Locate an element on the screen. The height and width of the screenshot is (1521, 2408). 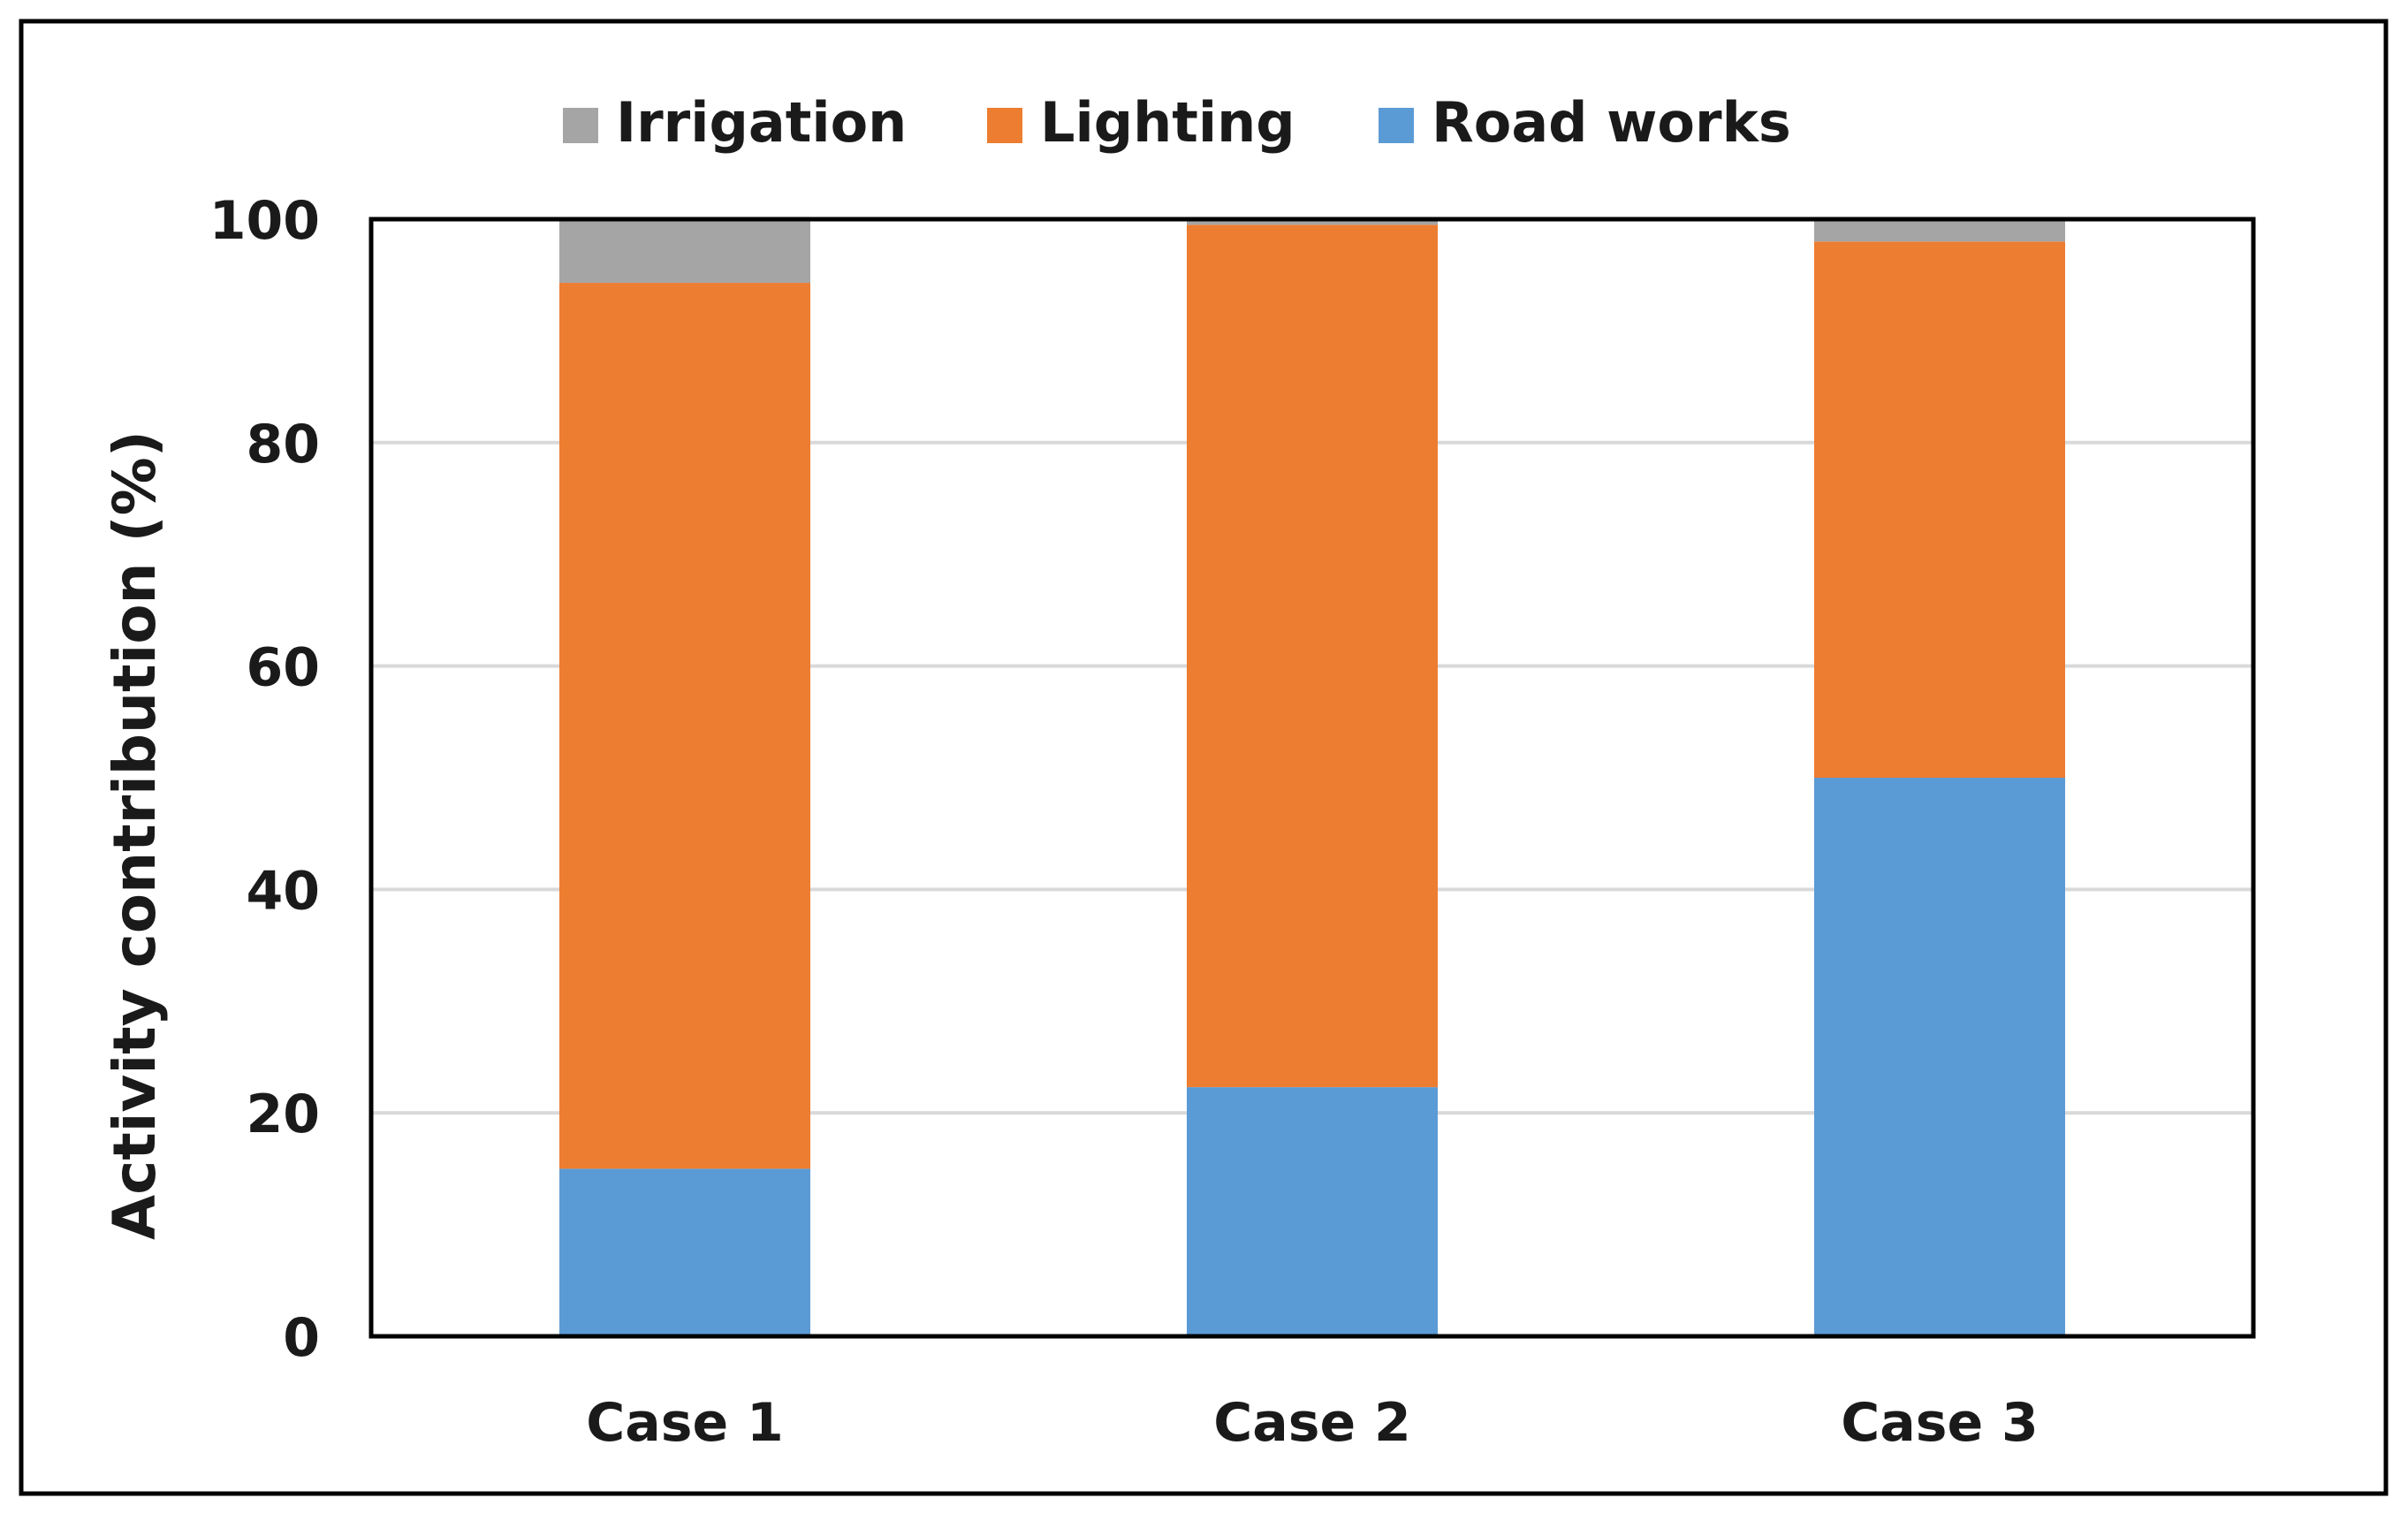
y-tick-label-0: 0 is located at coordinates (301, 1338).